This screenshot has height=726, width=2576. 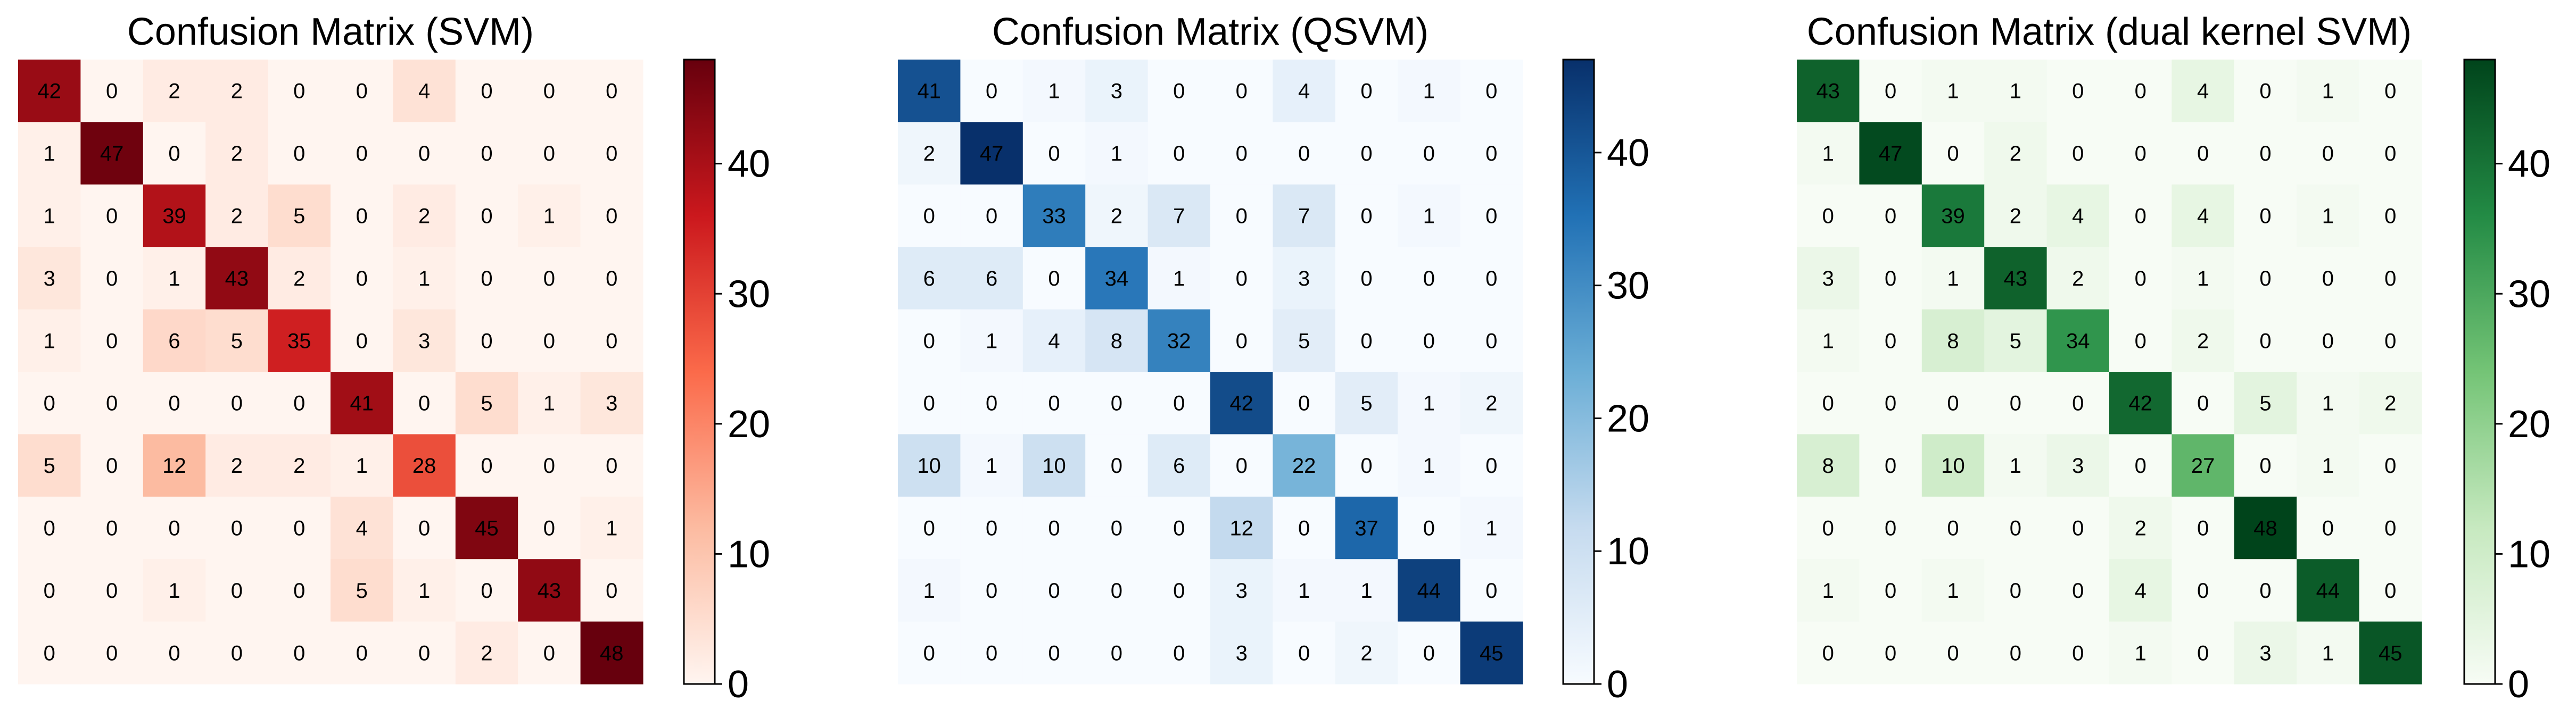 What do you see at coordinates (487, 404) in the screenshot?
I see `cell-value-label: 5` at bounding box center [487, 404].